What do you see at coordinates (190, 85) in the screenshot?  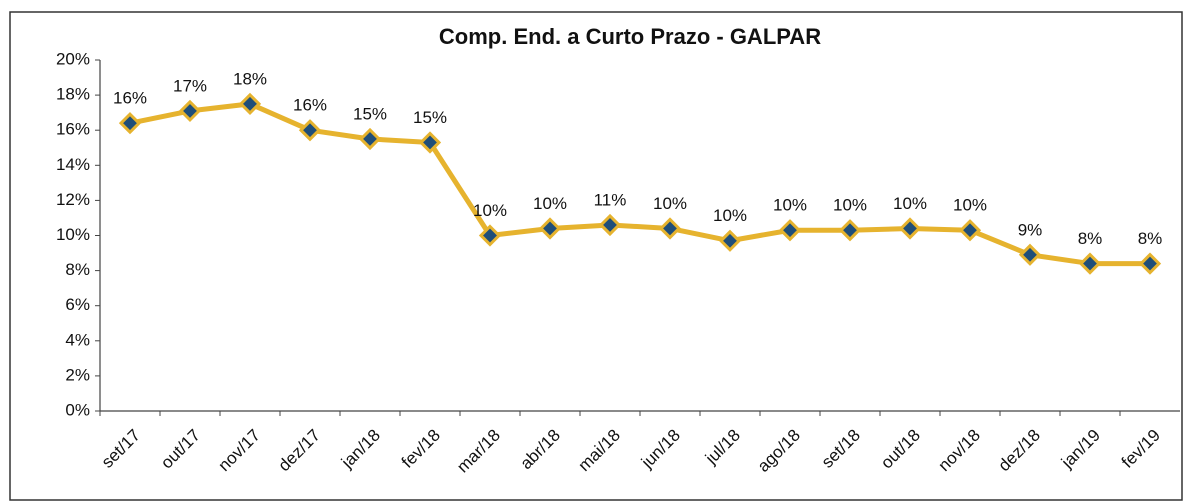 I see `data-label: 17%` at bounding box center [190, 85].